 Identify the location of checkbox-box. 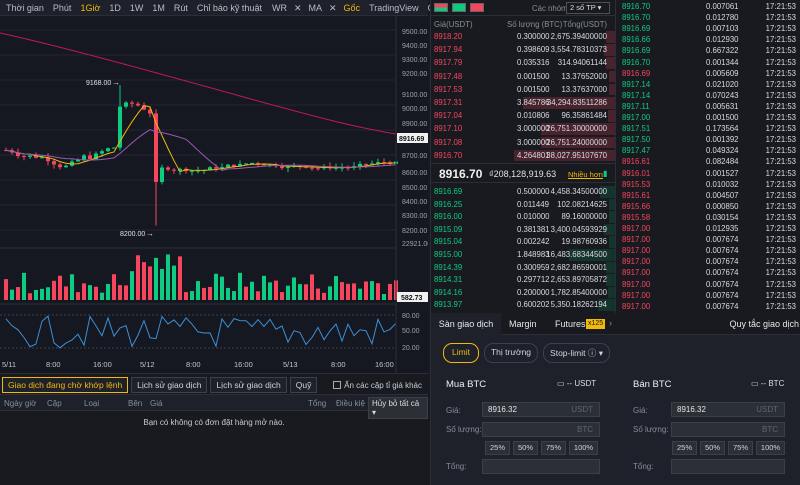
(337, 385).